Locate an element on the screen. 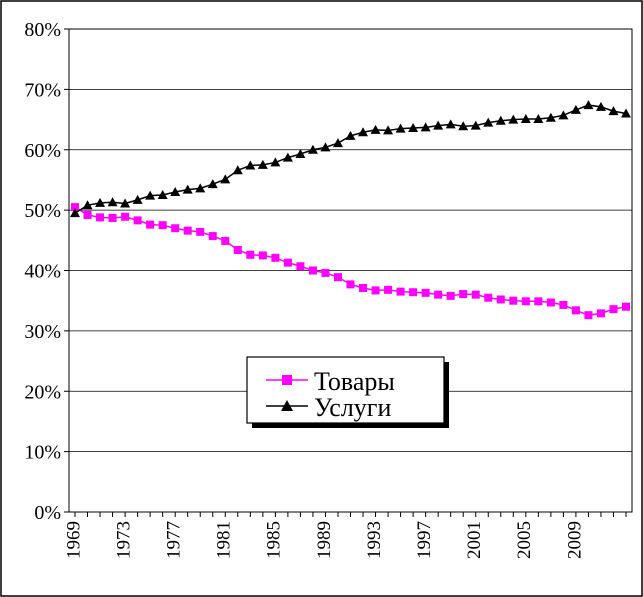 The image size is (643, 597). legend-box is located at coordinates (345, 390).